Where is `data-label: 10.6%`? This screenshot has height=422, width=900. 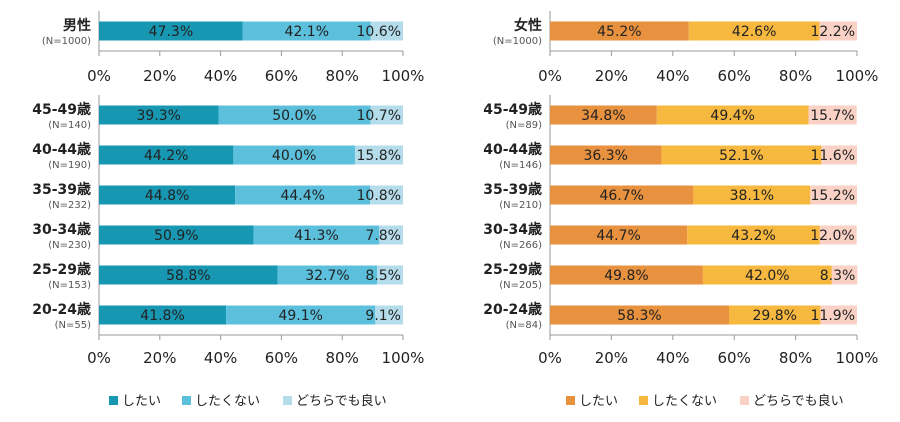
data-label: 10.6% is located at coordinates (379, 32).